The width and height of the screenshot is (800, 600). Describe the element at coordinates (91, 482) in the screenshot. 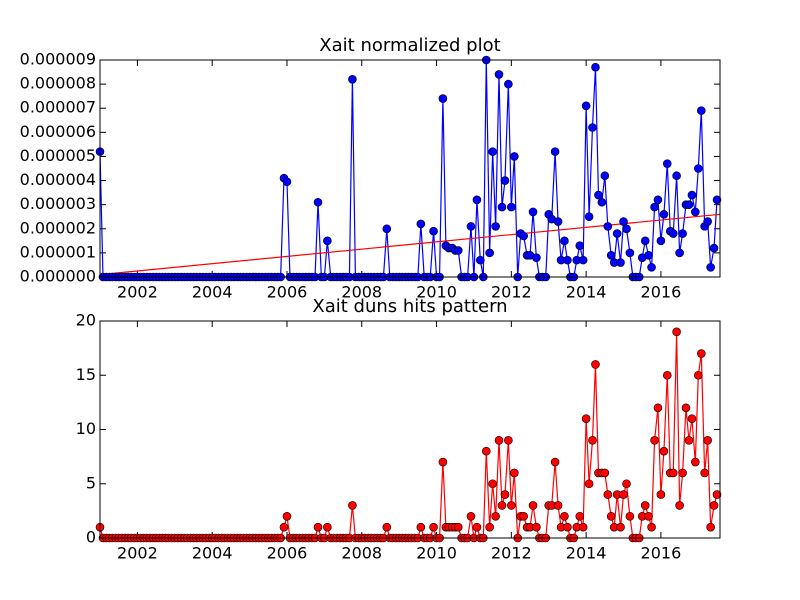

I see `y-tick-label: 5` at that location.